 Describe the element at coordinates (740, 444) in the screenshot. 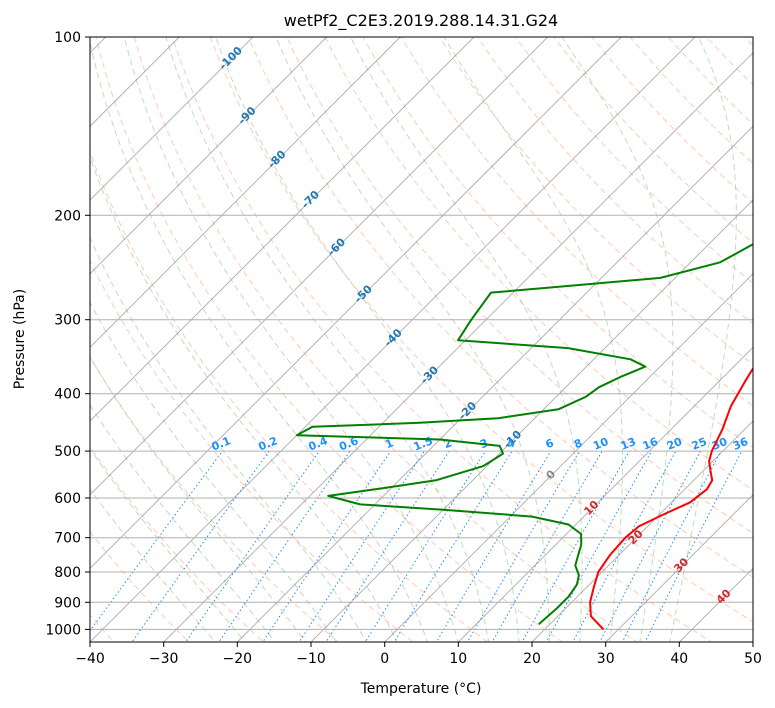

I see `mixing-ratio-label: 36` at that location.